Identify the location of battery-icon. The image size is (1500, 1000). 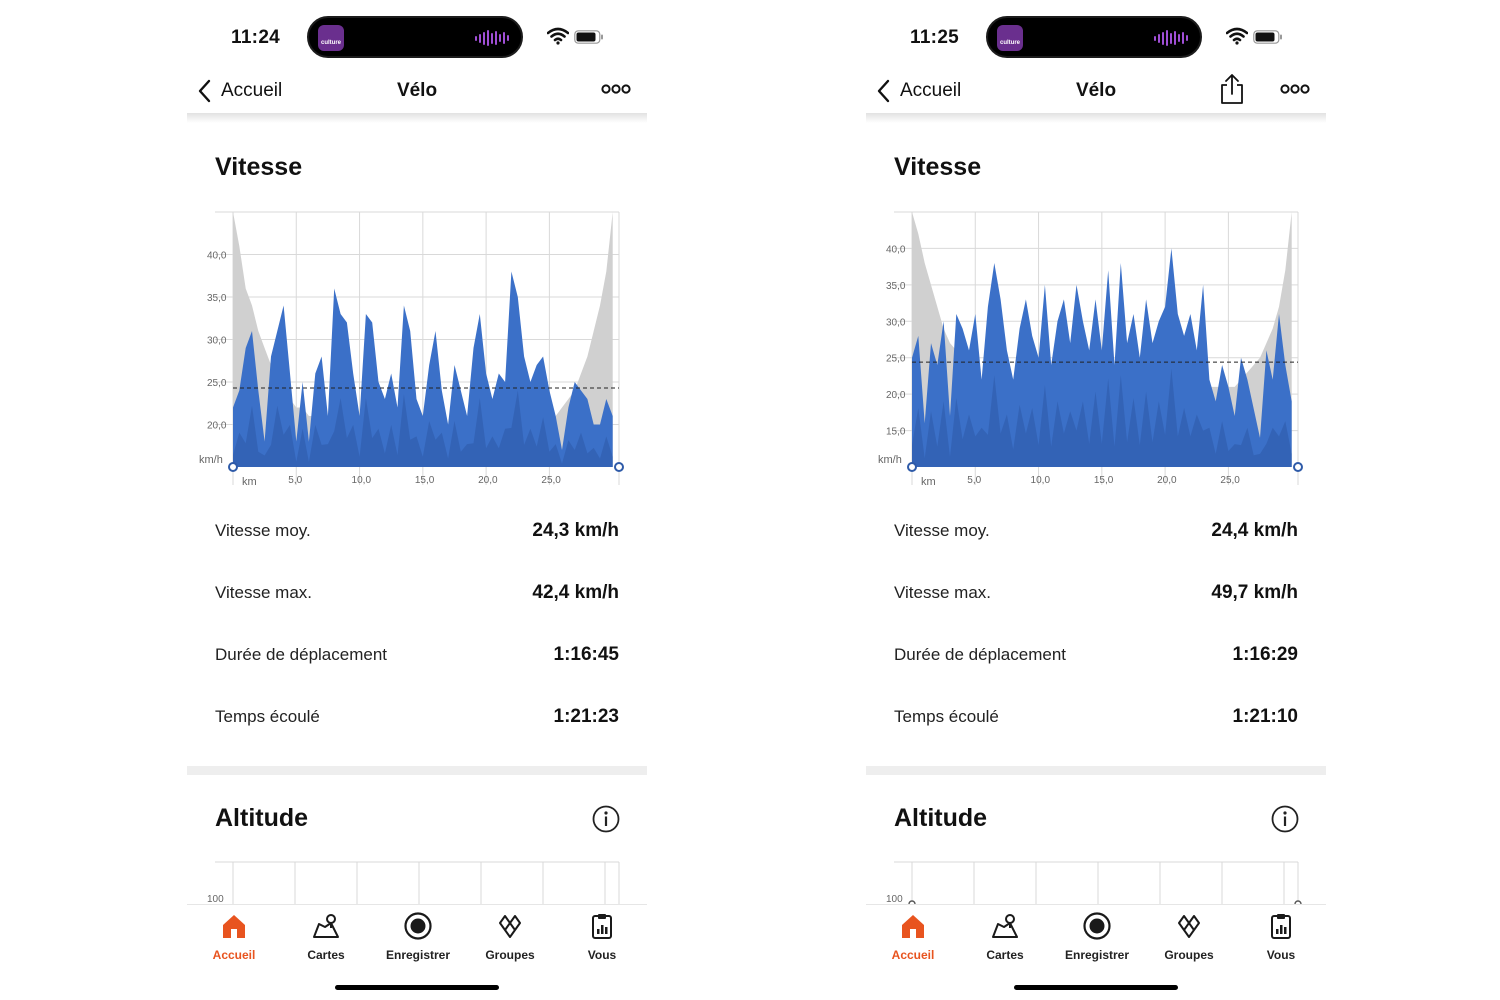
(1267, 37).